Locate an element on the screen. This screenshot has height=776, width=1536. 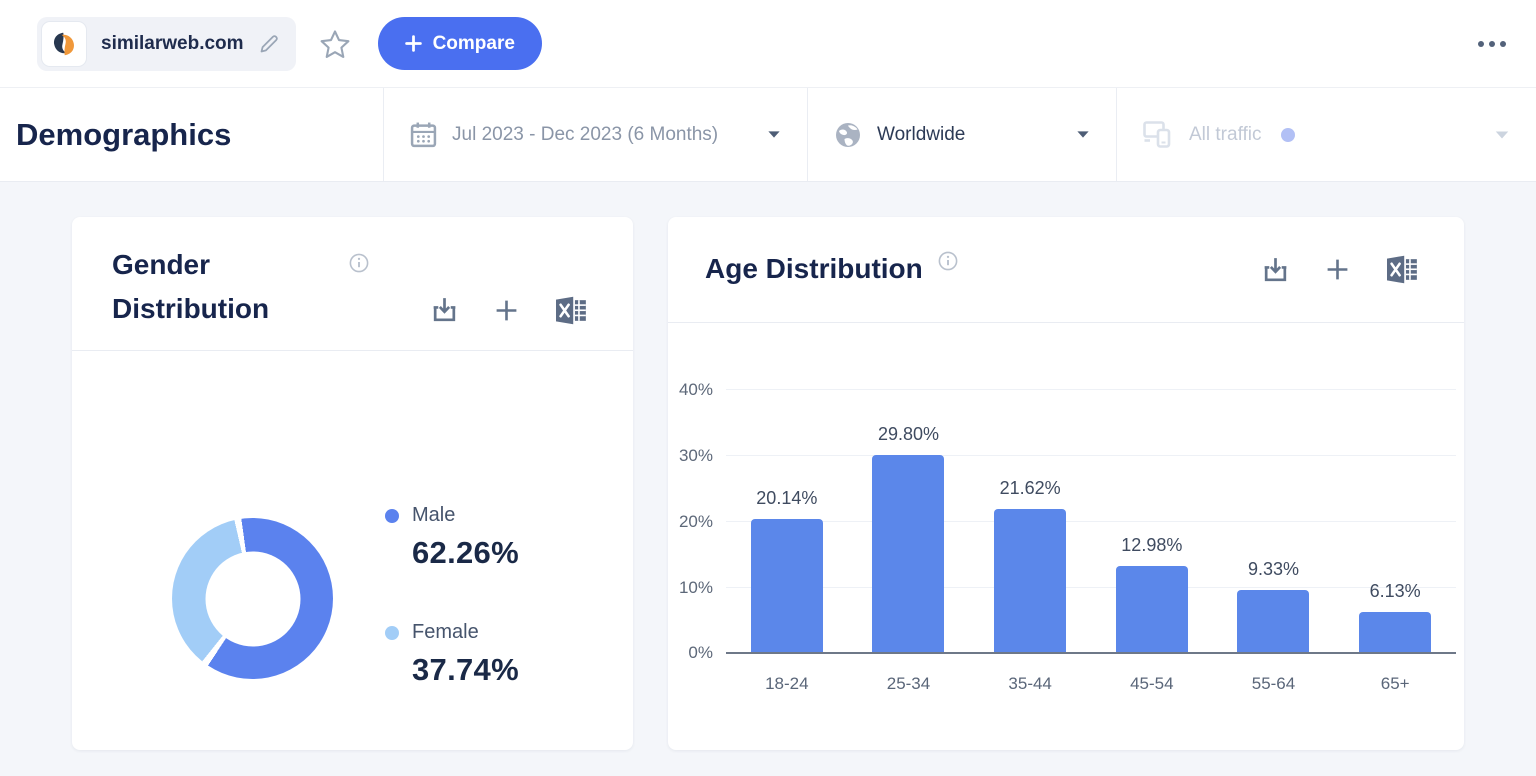
x-axis-label: 25-34 is located at coordinates (908, 683).